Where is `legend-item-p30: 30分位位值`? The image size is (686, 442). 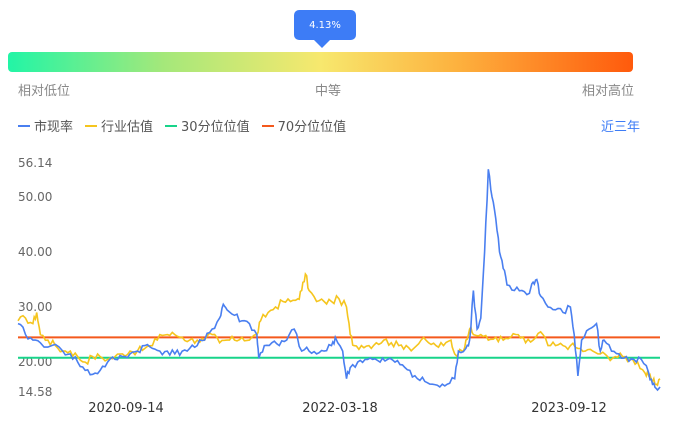 legend-item-p30: 30分位位值 is located at coordinates (207, 125).